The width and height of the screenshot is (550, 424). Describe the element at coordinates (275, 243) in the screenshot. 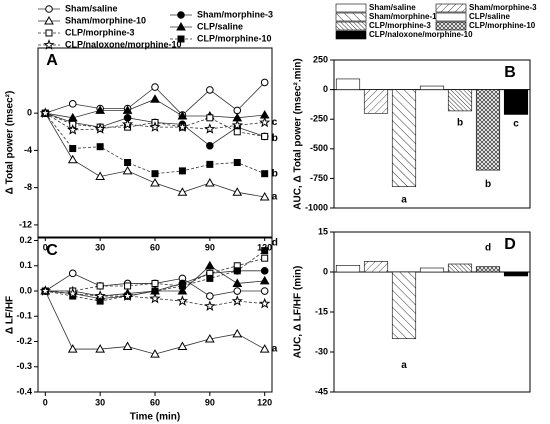

I see `annotation: d` at that location.